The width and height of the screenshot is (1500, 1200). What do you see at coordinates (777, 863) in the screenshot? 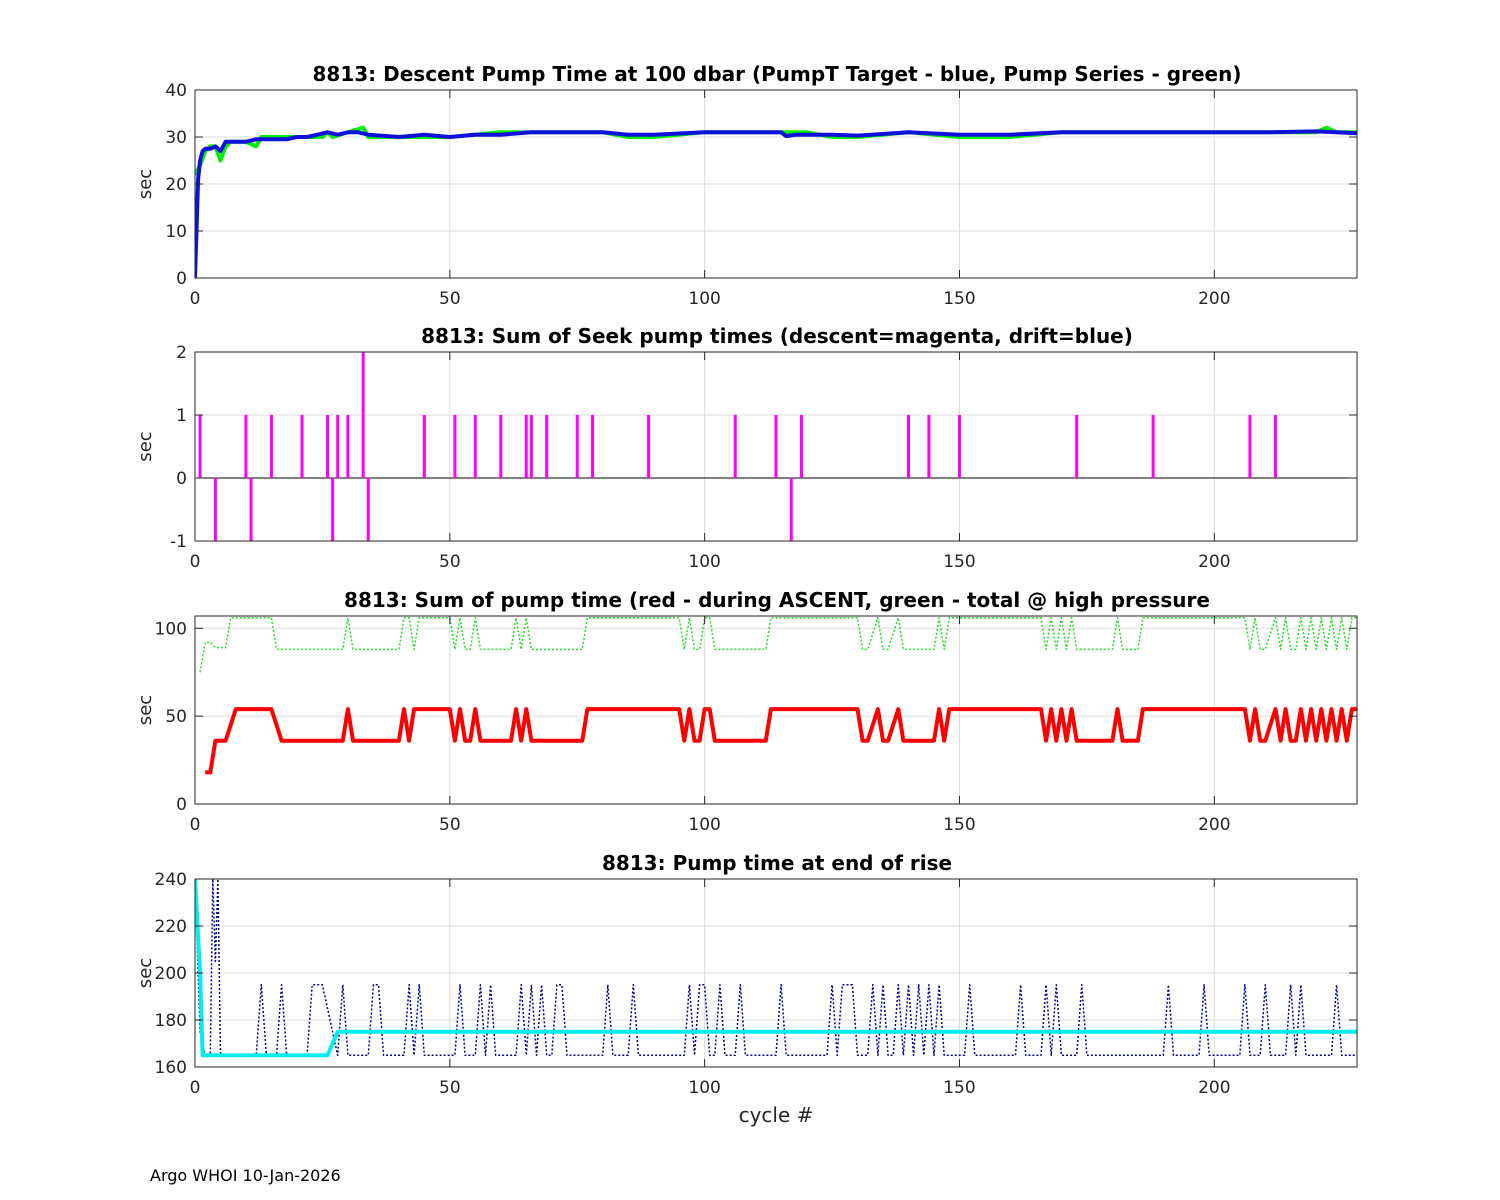
I see `chart-title: 8813: Pump time at end of rise` at bounding box center [777, 863].